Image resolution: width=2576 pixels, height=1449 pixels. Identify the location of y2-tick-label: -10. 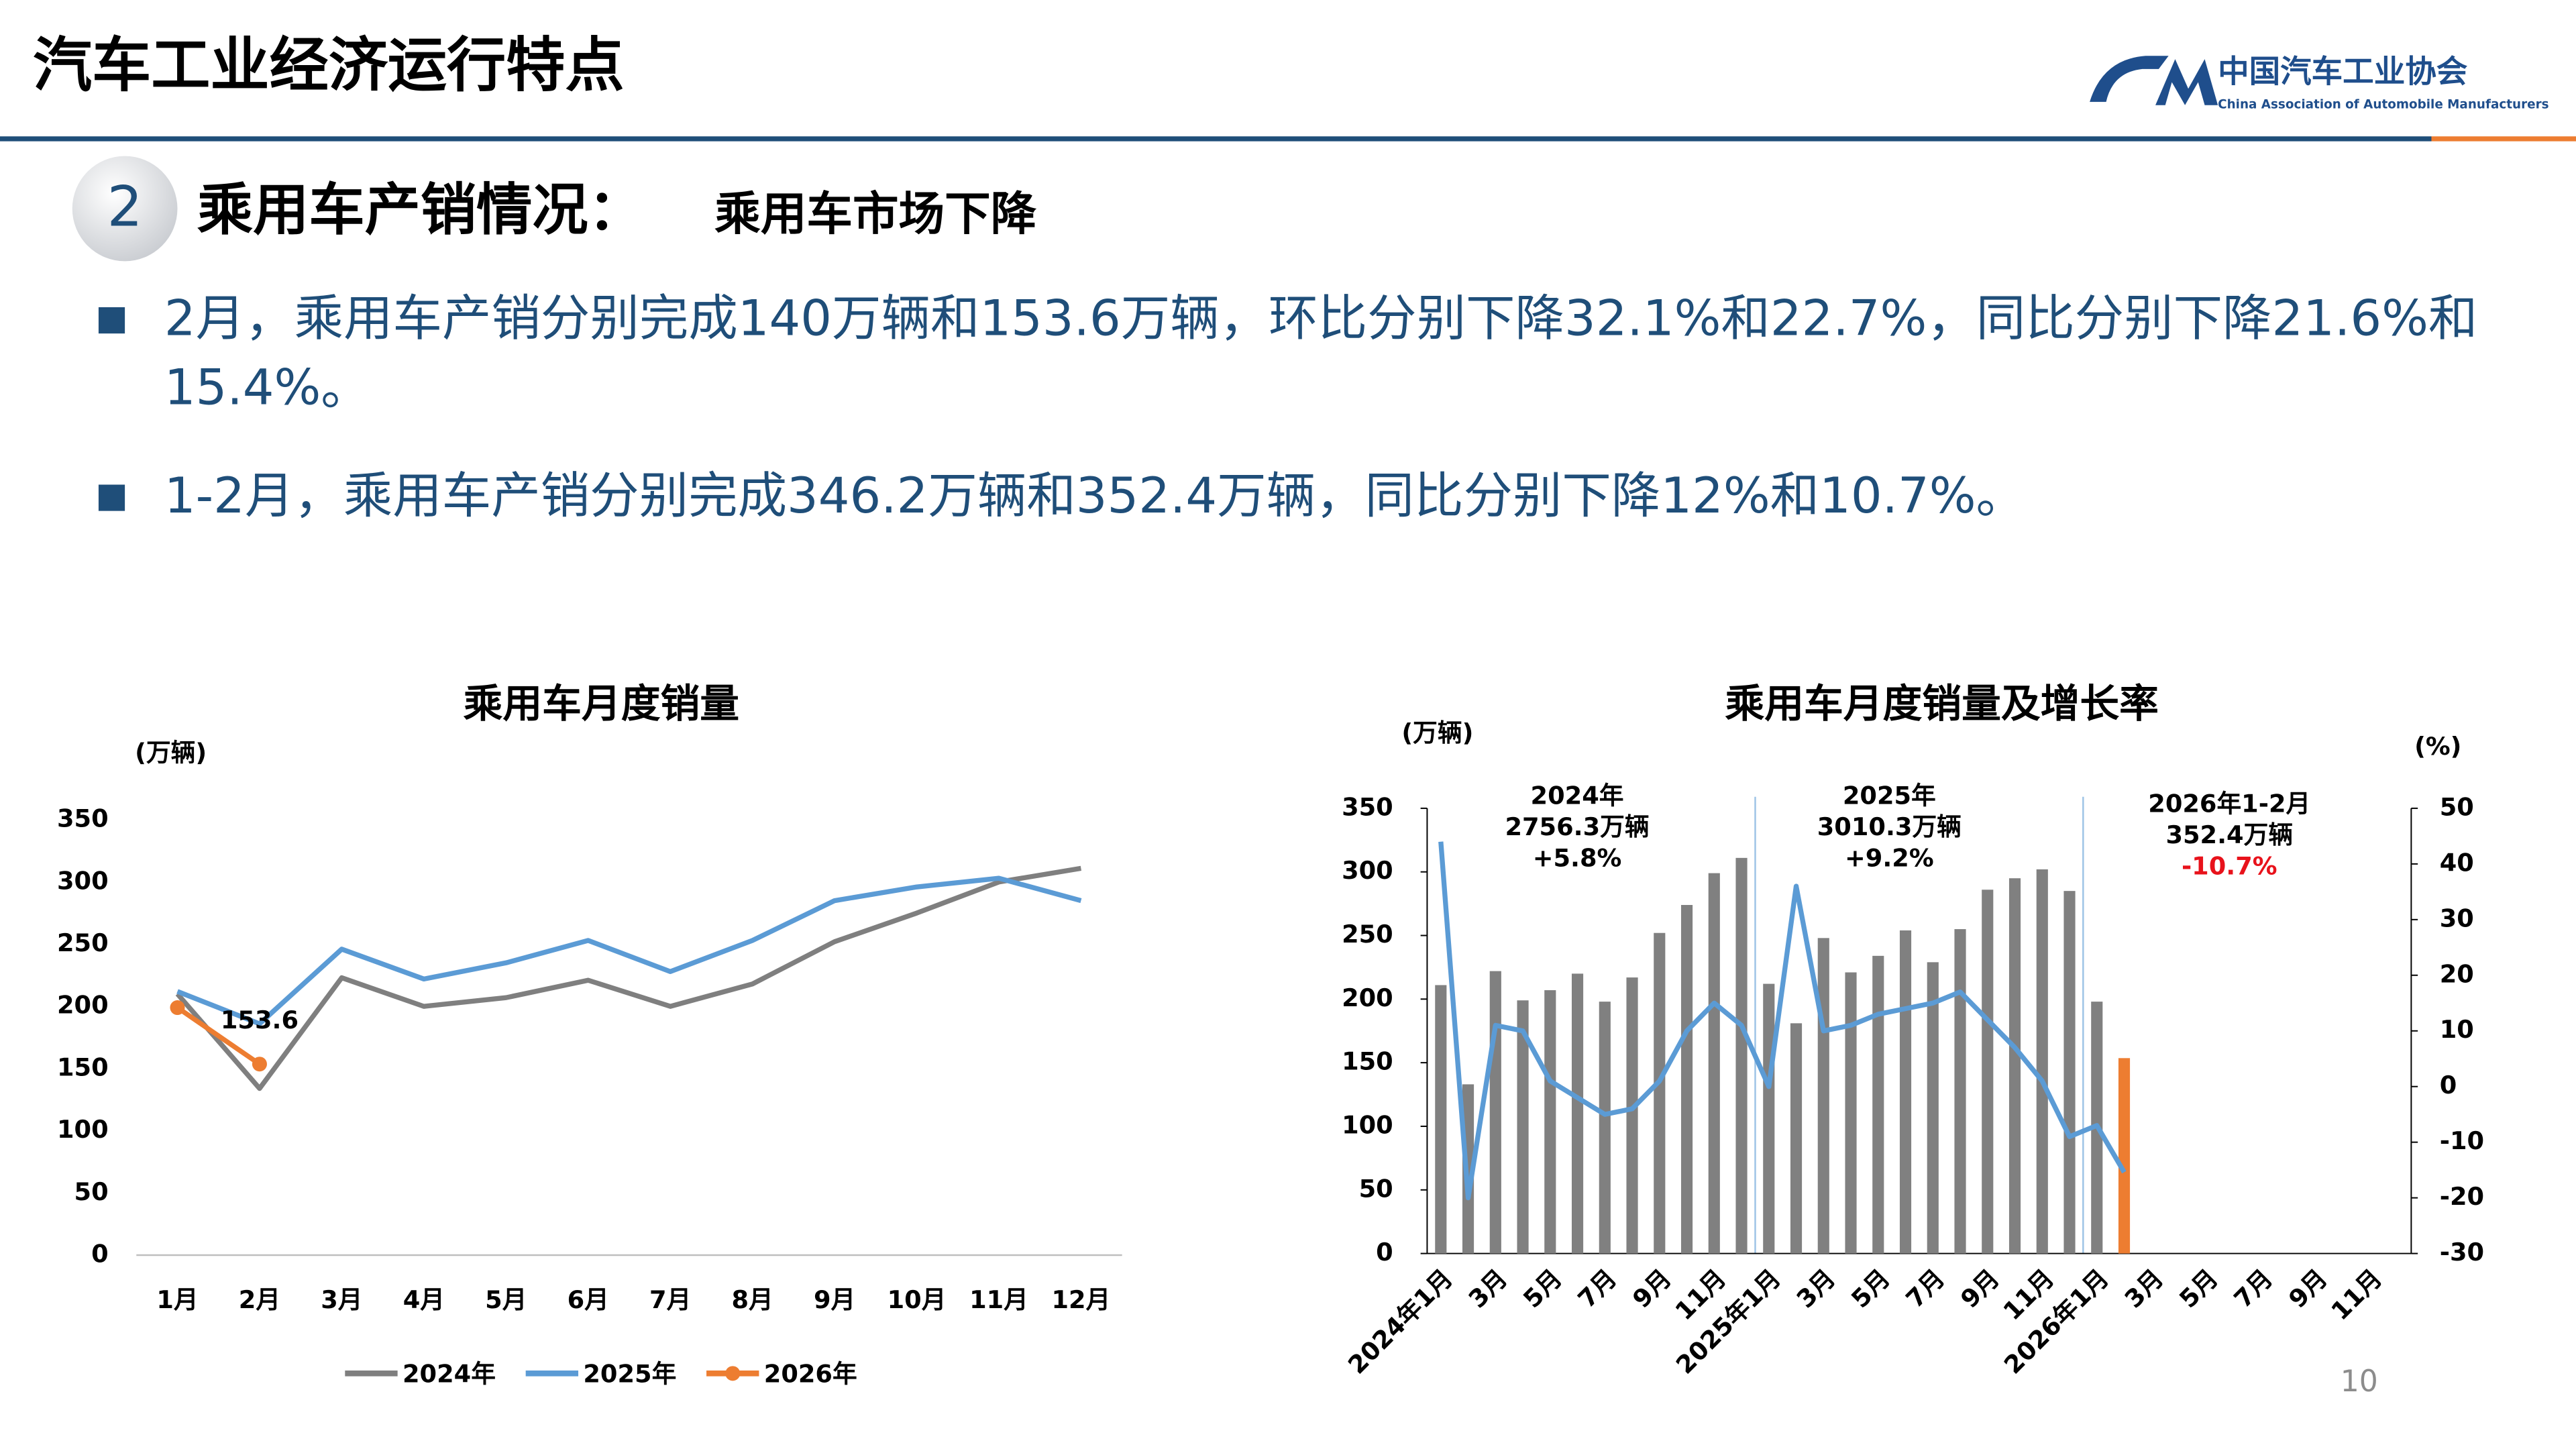
(2462, 1140).